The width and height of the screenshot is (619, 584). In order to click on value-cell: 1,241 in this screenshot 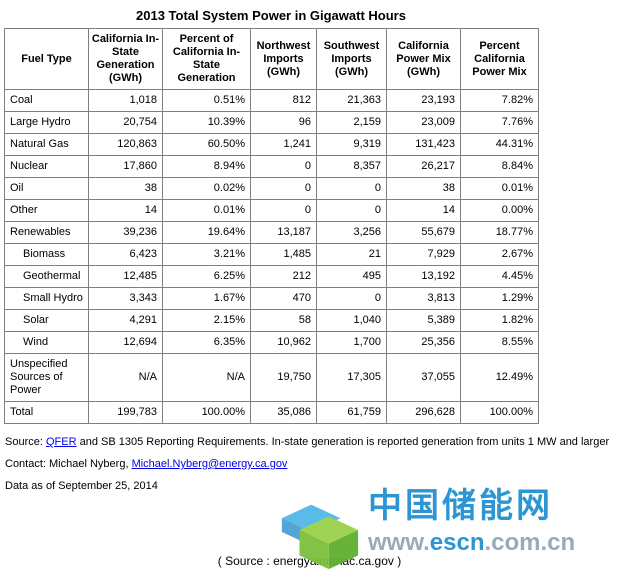, I will do `click(283, 144)`.